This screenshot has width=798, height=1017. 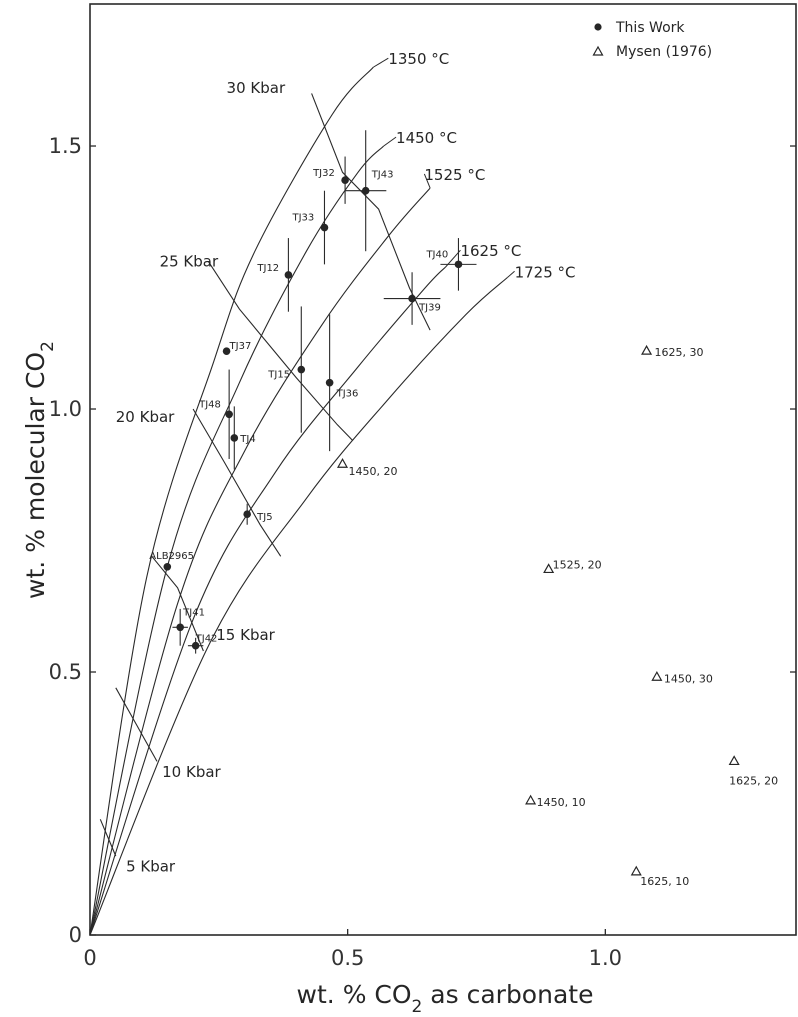 What do you see at coordinates (75, 935) in the screenshot?
I see `y-tick-label: 0` at bounding box center [75, 935].